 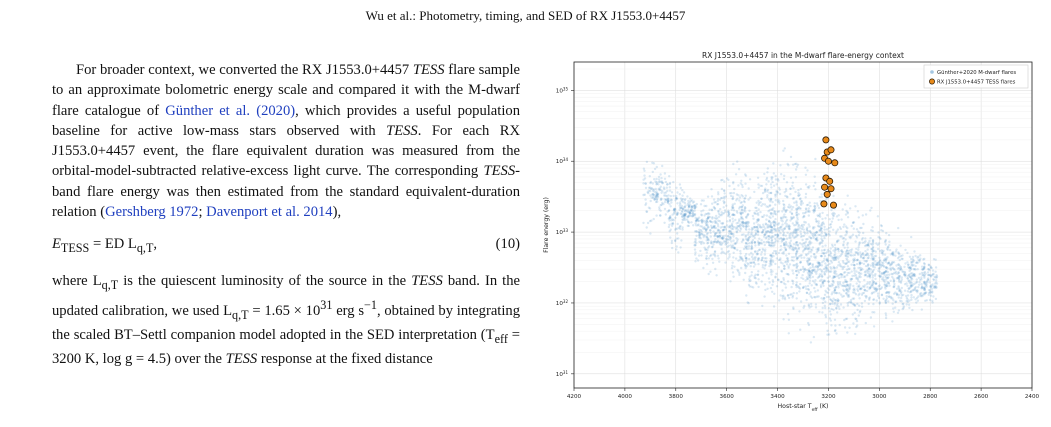 I want to click on citation-link-gershberg: Gershberg 1972, so click(x=152, y=212).